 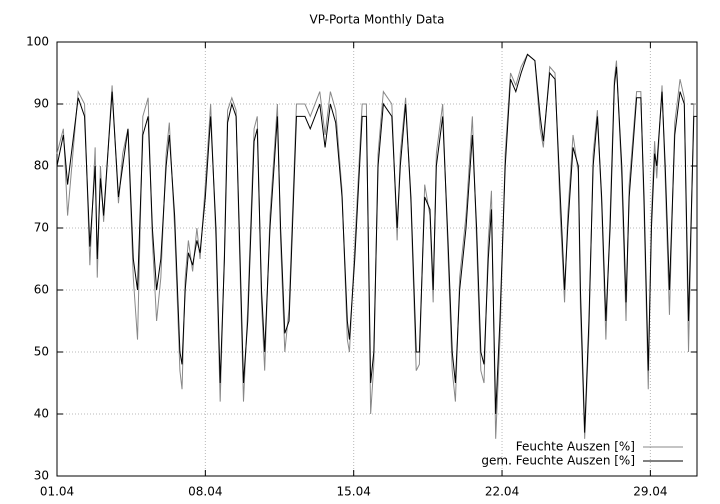 I want to click on x-tick-label: 08.04, so click(x=205, y=492).